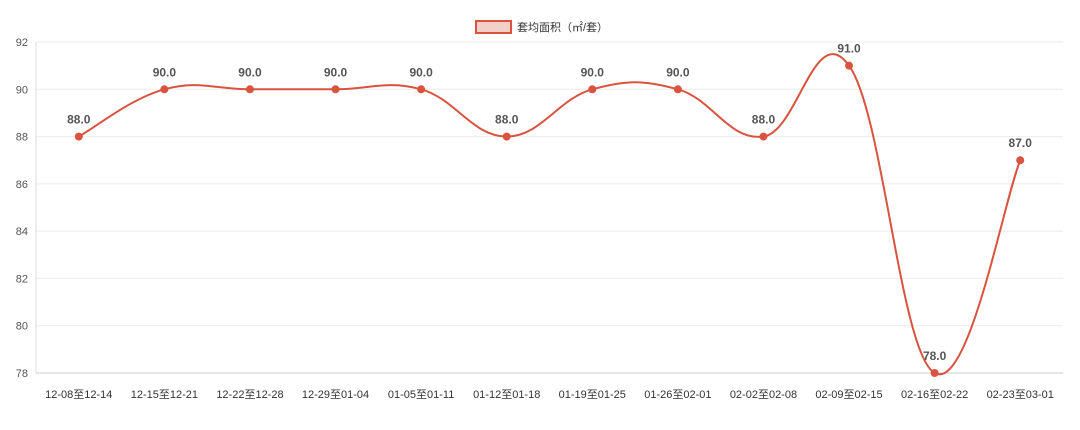 This screenshot has height=430, width=1080. Describe the element at coordinates (22, 279) in the screenshot. I see `y-tick-label: 82` at that location.